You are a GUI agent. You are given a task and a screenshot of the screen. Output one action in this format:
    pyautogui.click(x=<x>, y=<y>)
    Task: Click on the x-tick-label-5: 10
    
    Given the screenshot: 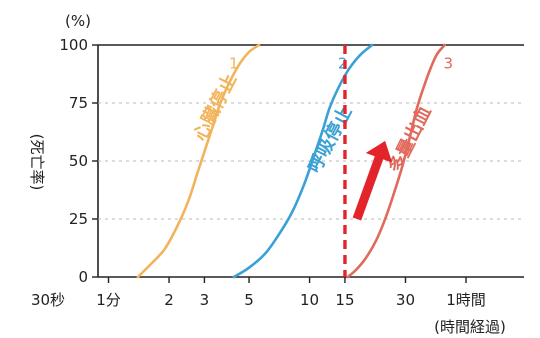 What is the action you would take?
    pyautogui.click(x=309, y=300)
    